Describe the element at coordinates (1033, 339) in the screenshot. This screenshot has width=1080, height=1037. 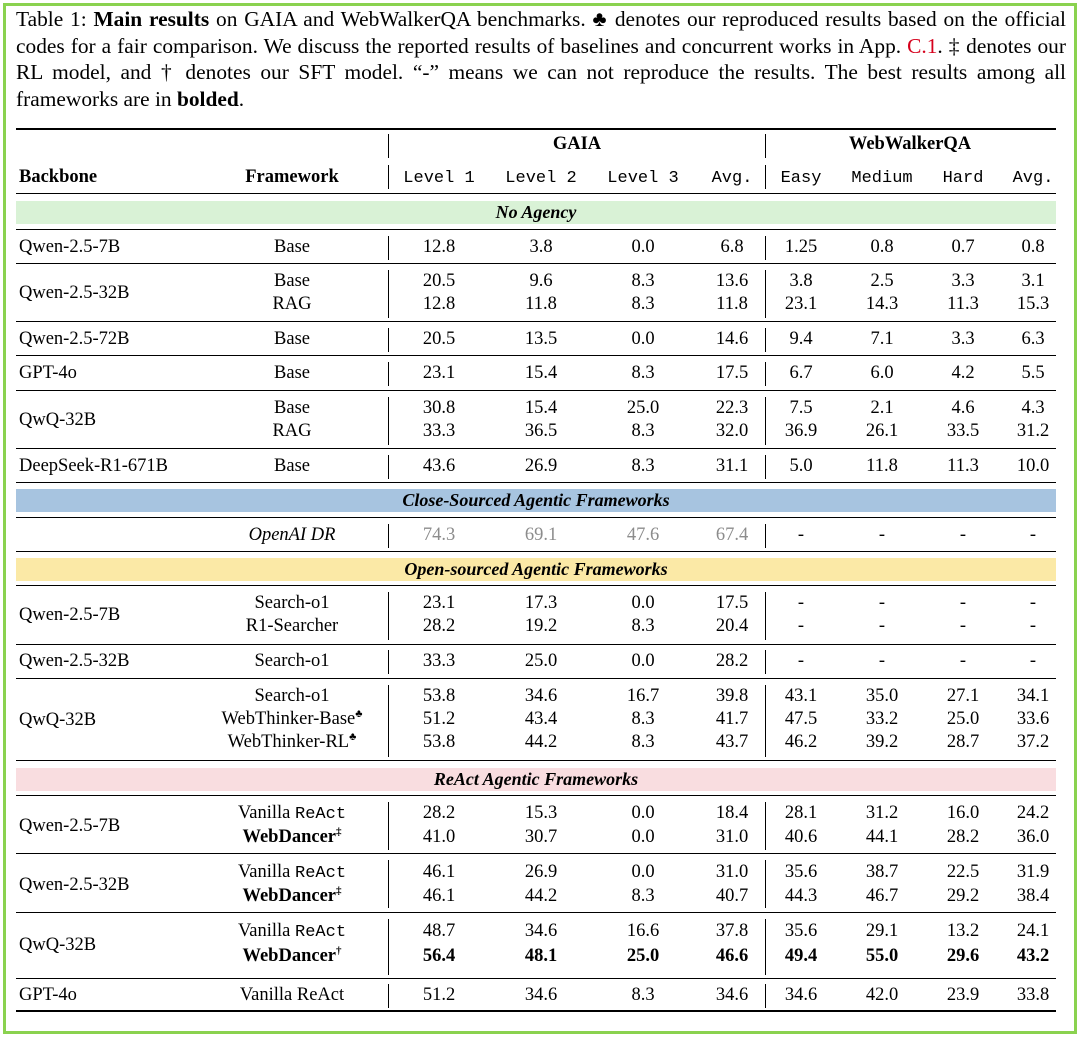
I see `value-cell: 6.3` at that location.